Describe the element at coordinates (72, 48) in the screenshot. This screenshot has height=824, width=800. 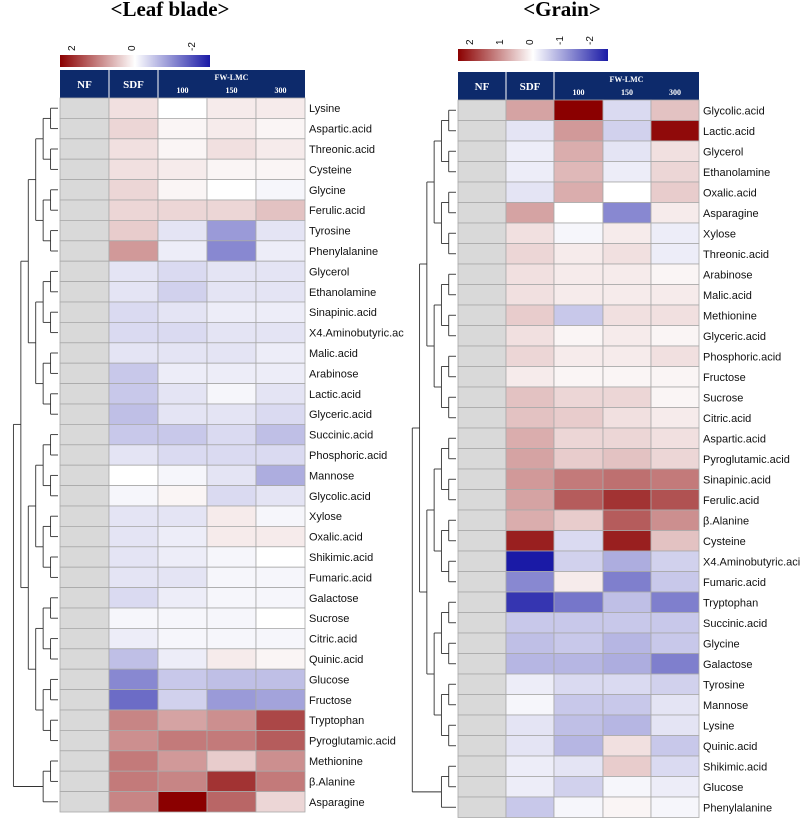
I see `color-scale-tick: 2` at that location.